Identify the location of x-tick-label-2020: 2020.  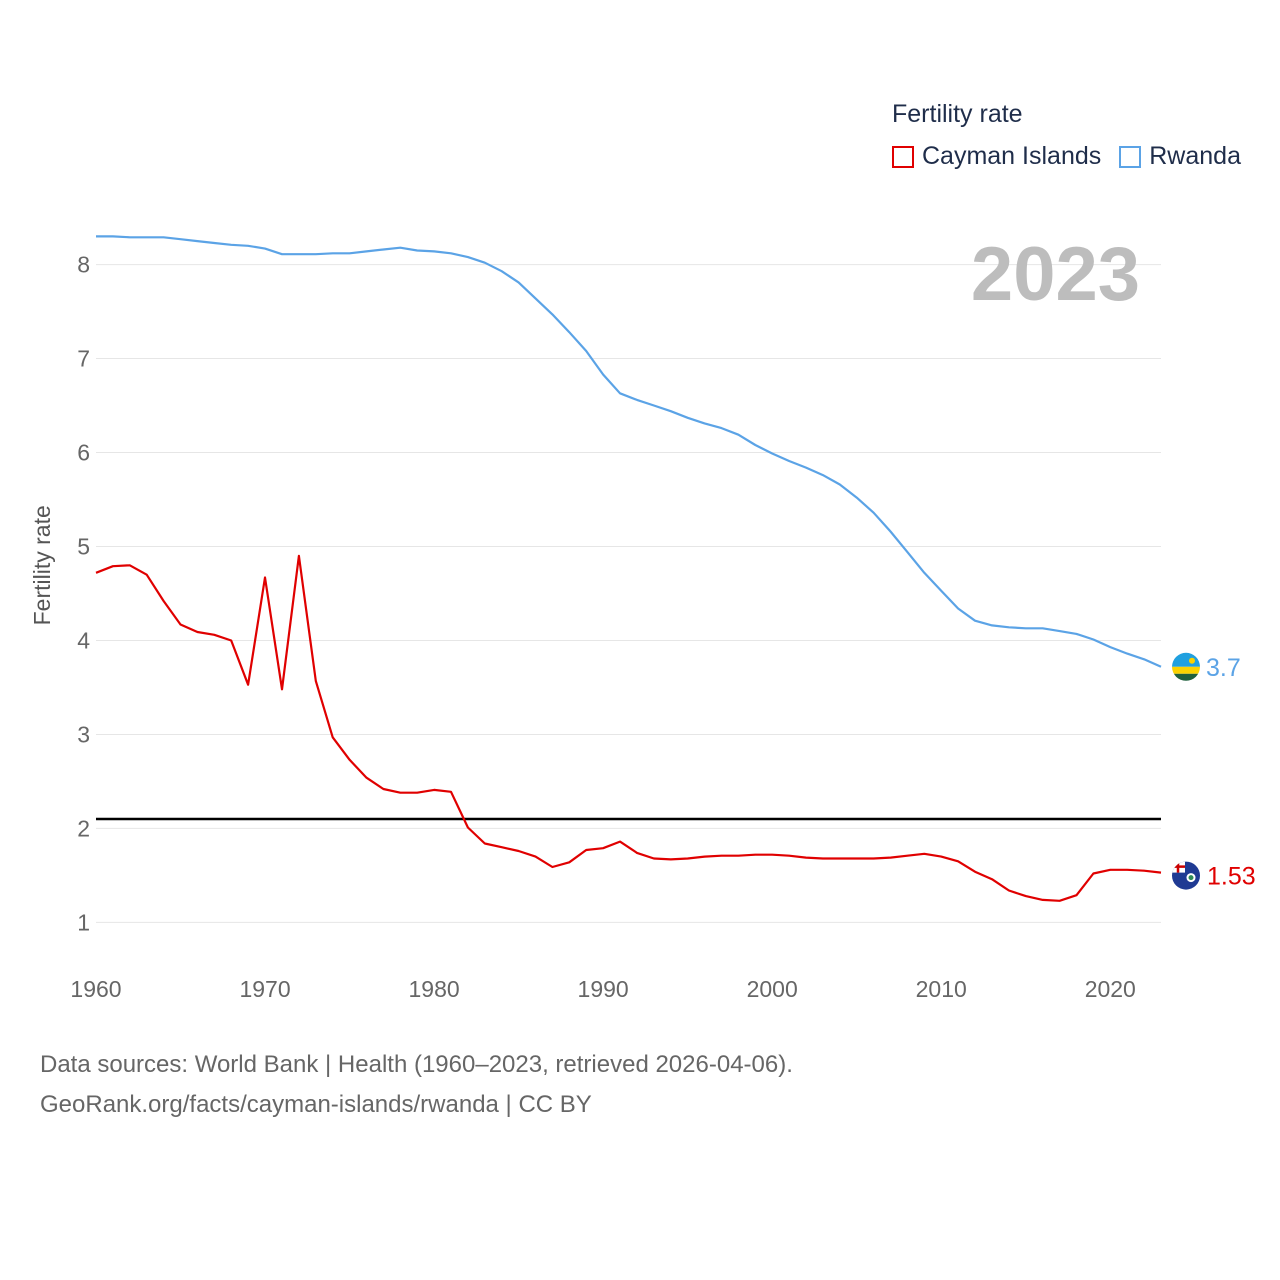
(1110, 989).